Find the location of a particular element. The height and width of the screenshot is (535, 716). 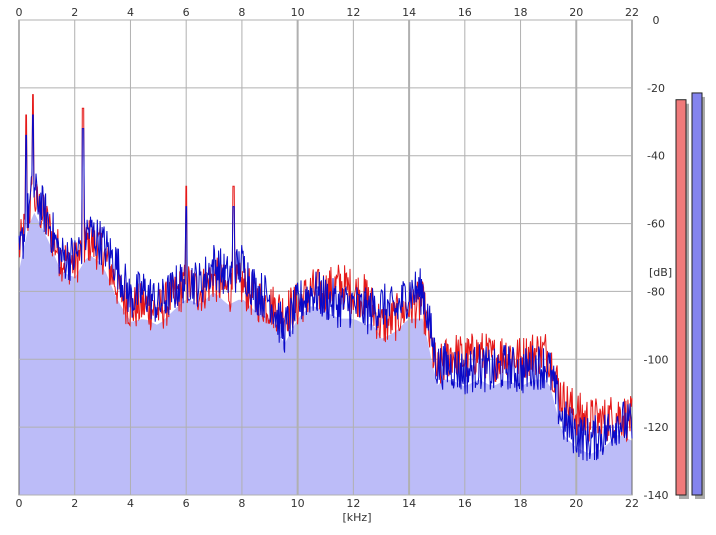

y-axis-unit-label: [dB] is located at coordinates (660, 272).